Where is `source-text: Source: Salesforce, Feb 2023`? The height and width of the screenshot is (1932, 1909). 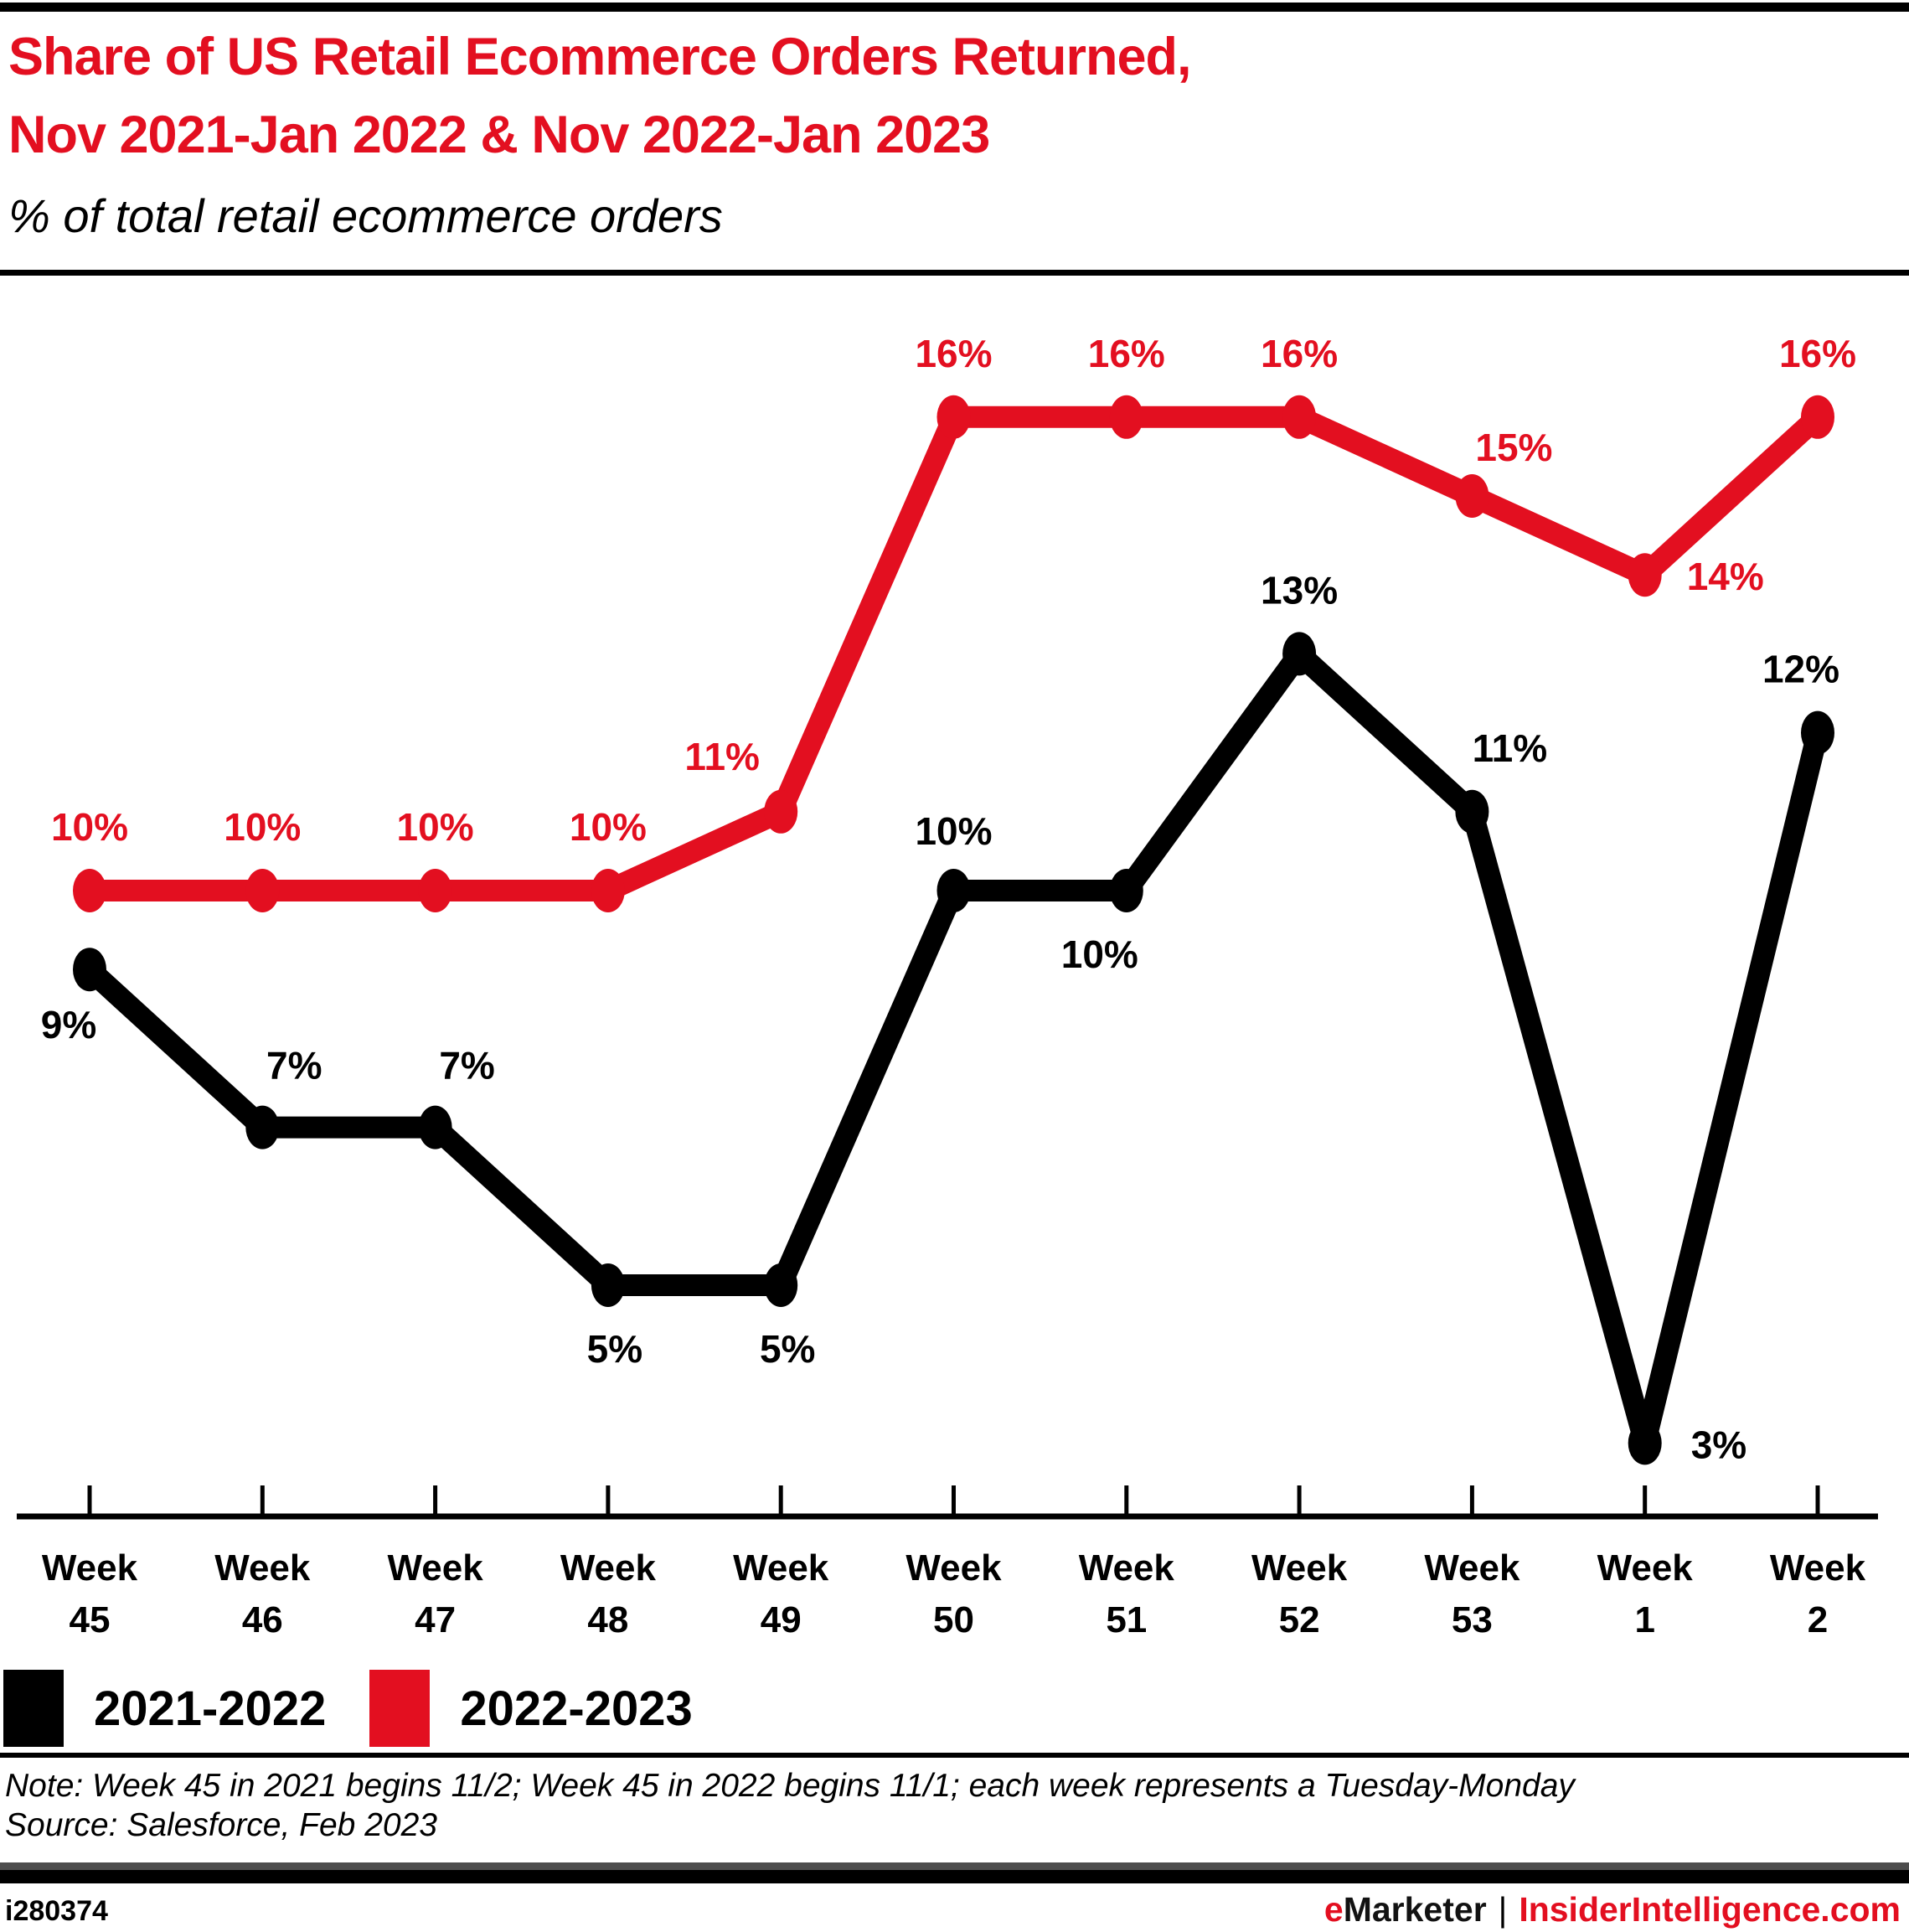
source-text: Source: Salesforce, Feb 2023 is located at coordinates (221, 1825).